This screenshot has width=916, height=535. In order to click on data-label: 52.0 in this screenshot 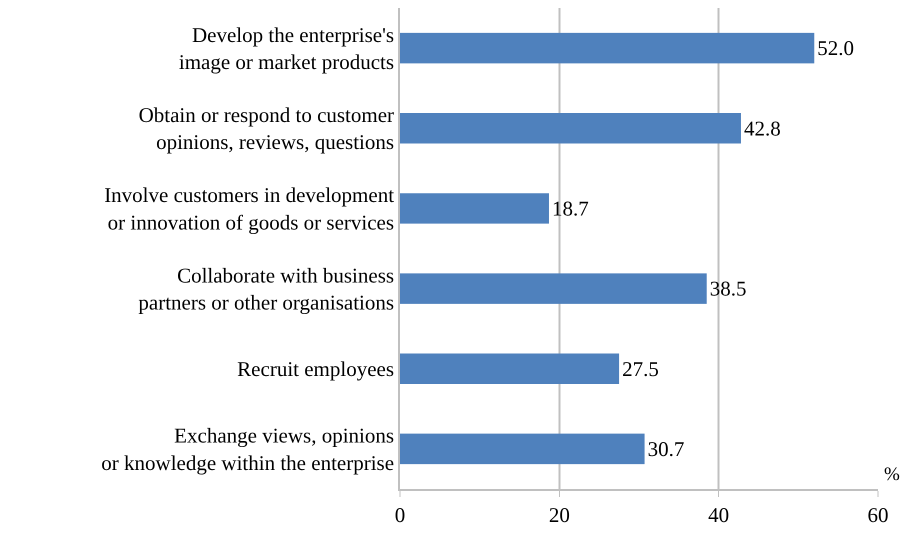, I will do `click(835, 48)`.